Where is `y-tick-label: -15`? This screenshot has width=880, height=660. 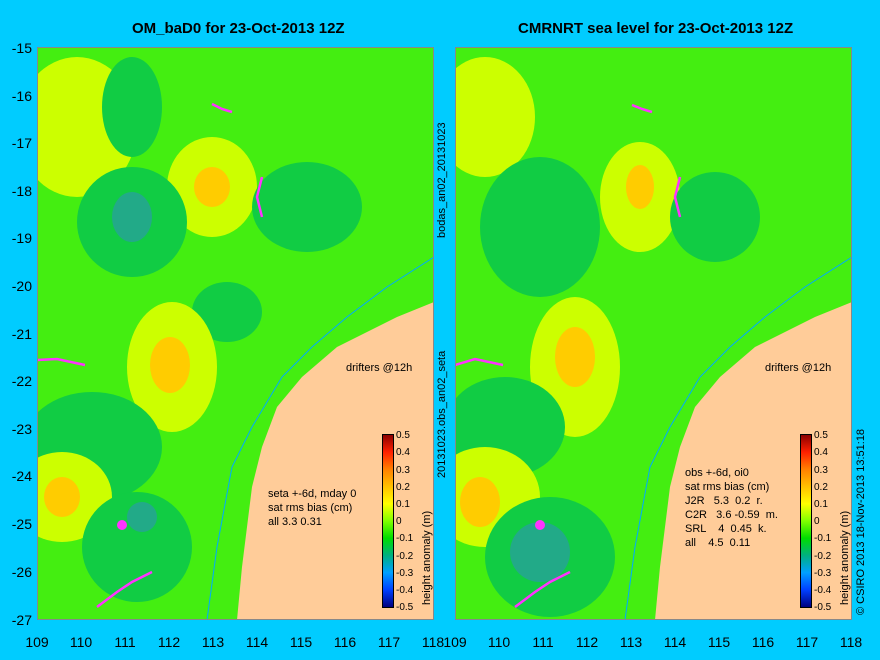
y-tick-label: -15 is located at coordinates (21, 48).